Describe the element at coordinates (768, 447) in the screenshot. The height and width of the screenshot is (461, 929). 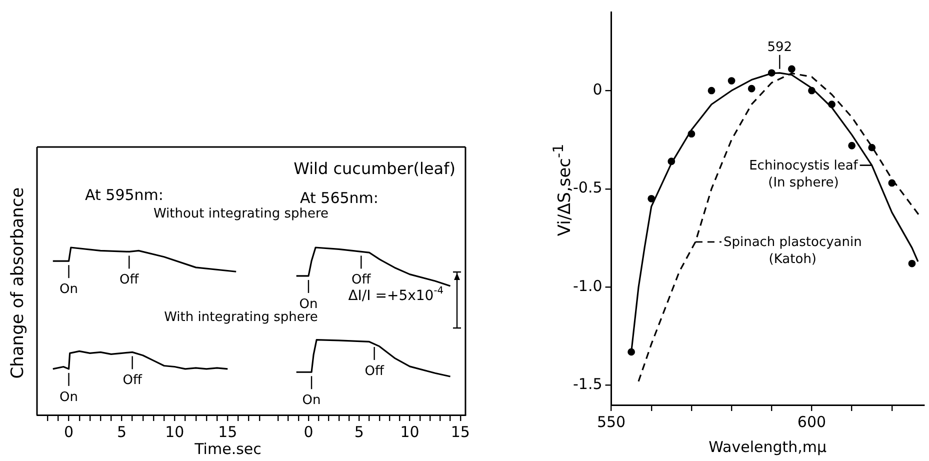
I see `x-axis-title: Wavelength,mμ` at that location.